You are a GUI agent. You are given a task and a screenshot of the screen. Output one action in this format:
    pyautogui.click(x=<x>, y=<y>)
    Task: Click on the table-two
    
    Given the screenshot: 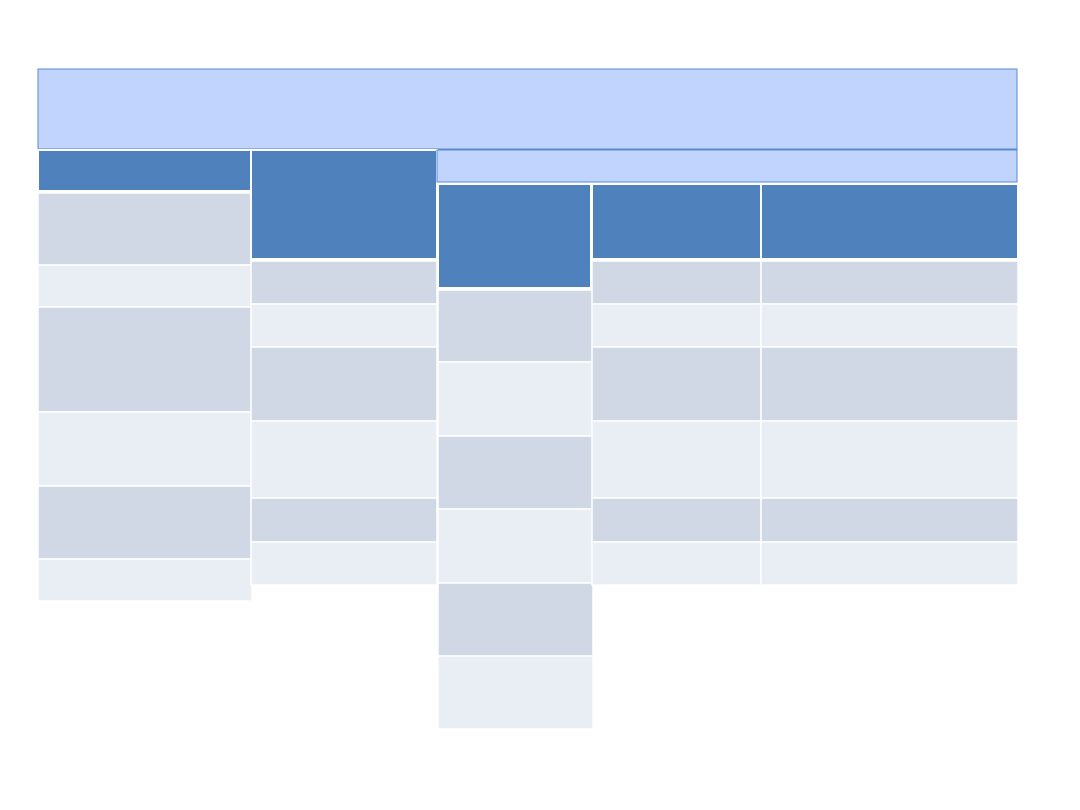 What is the action you would take?
    pyautogui.click(x=344, y=367)
    